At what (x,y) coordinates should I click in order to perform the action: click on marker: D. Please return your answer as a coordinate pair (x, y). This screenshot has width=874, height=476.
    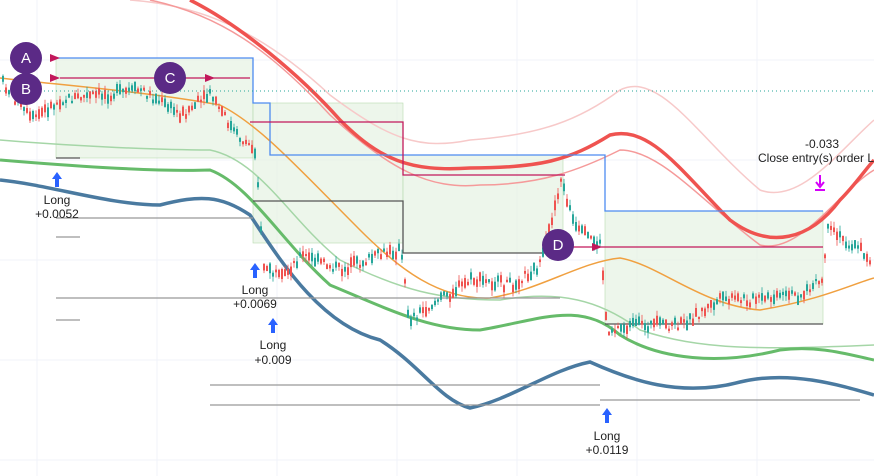
    Looking at the image, I should click on (562, 245).